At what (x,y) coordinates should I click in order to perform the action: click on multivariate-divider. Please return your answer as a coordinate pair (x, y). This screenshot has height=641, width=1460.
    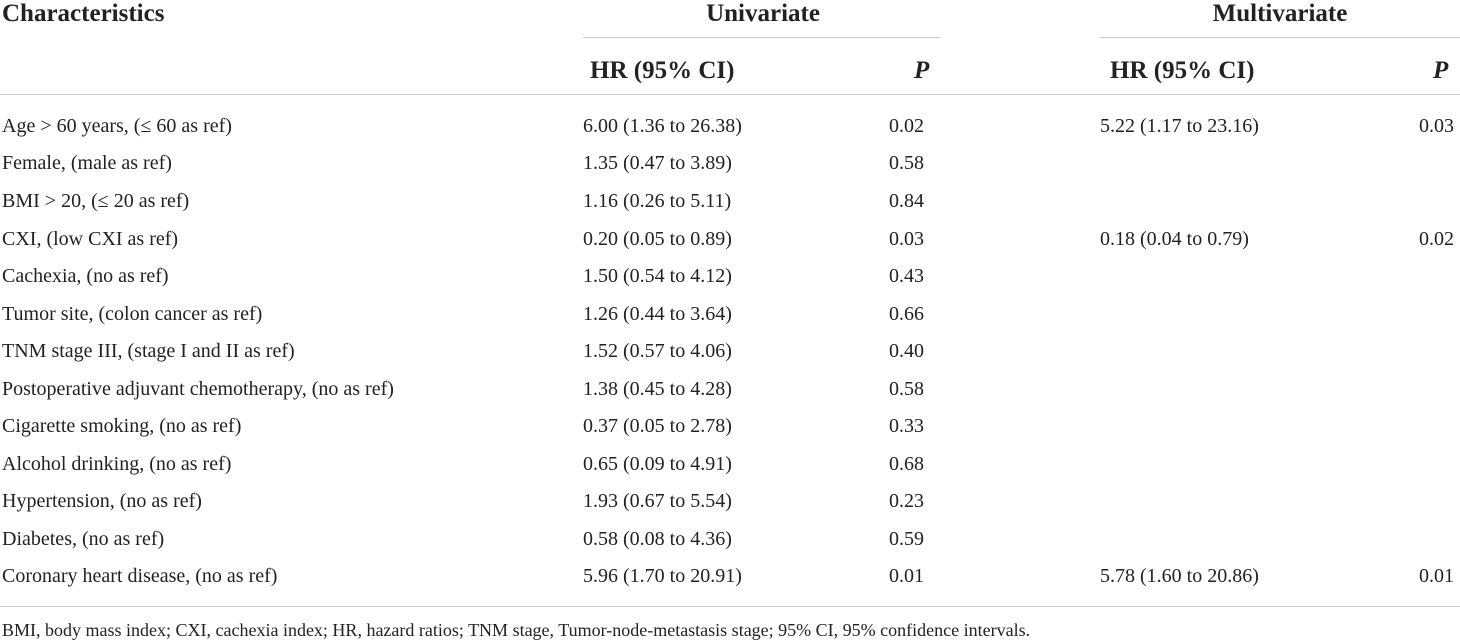
    Looking at the image, I should click on (1280, 37).